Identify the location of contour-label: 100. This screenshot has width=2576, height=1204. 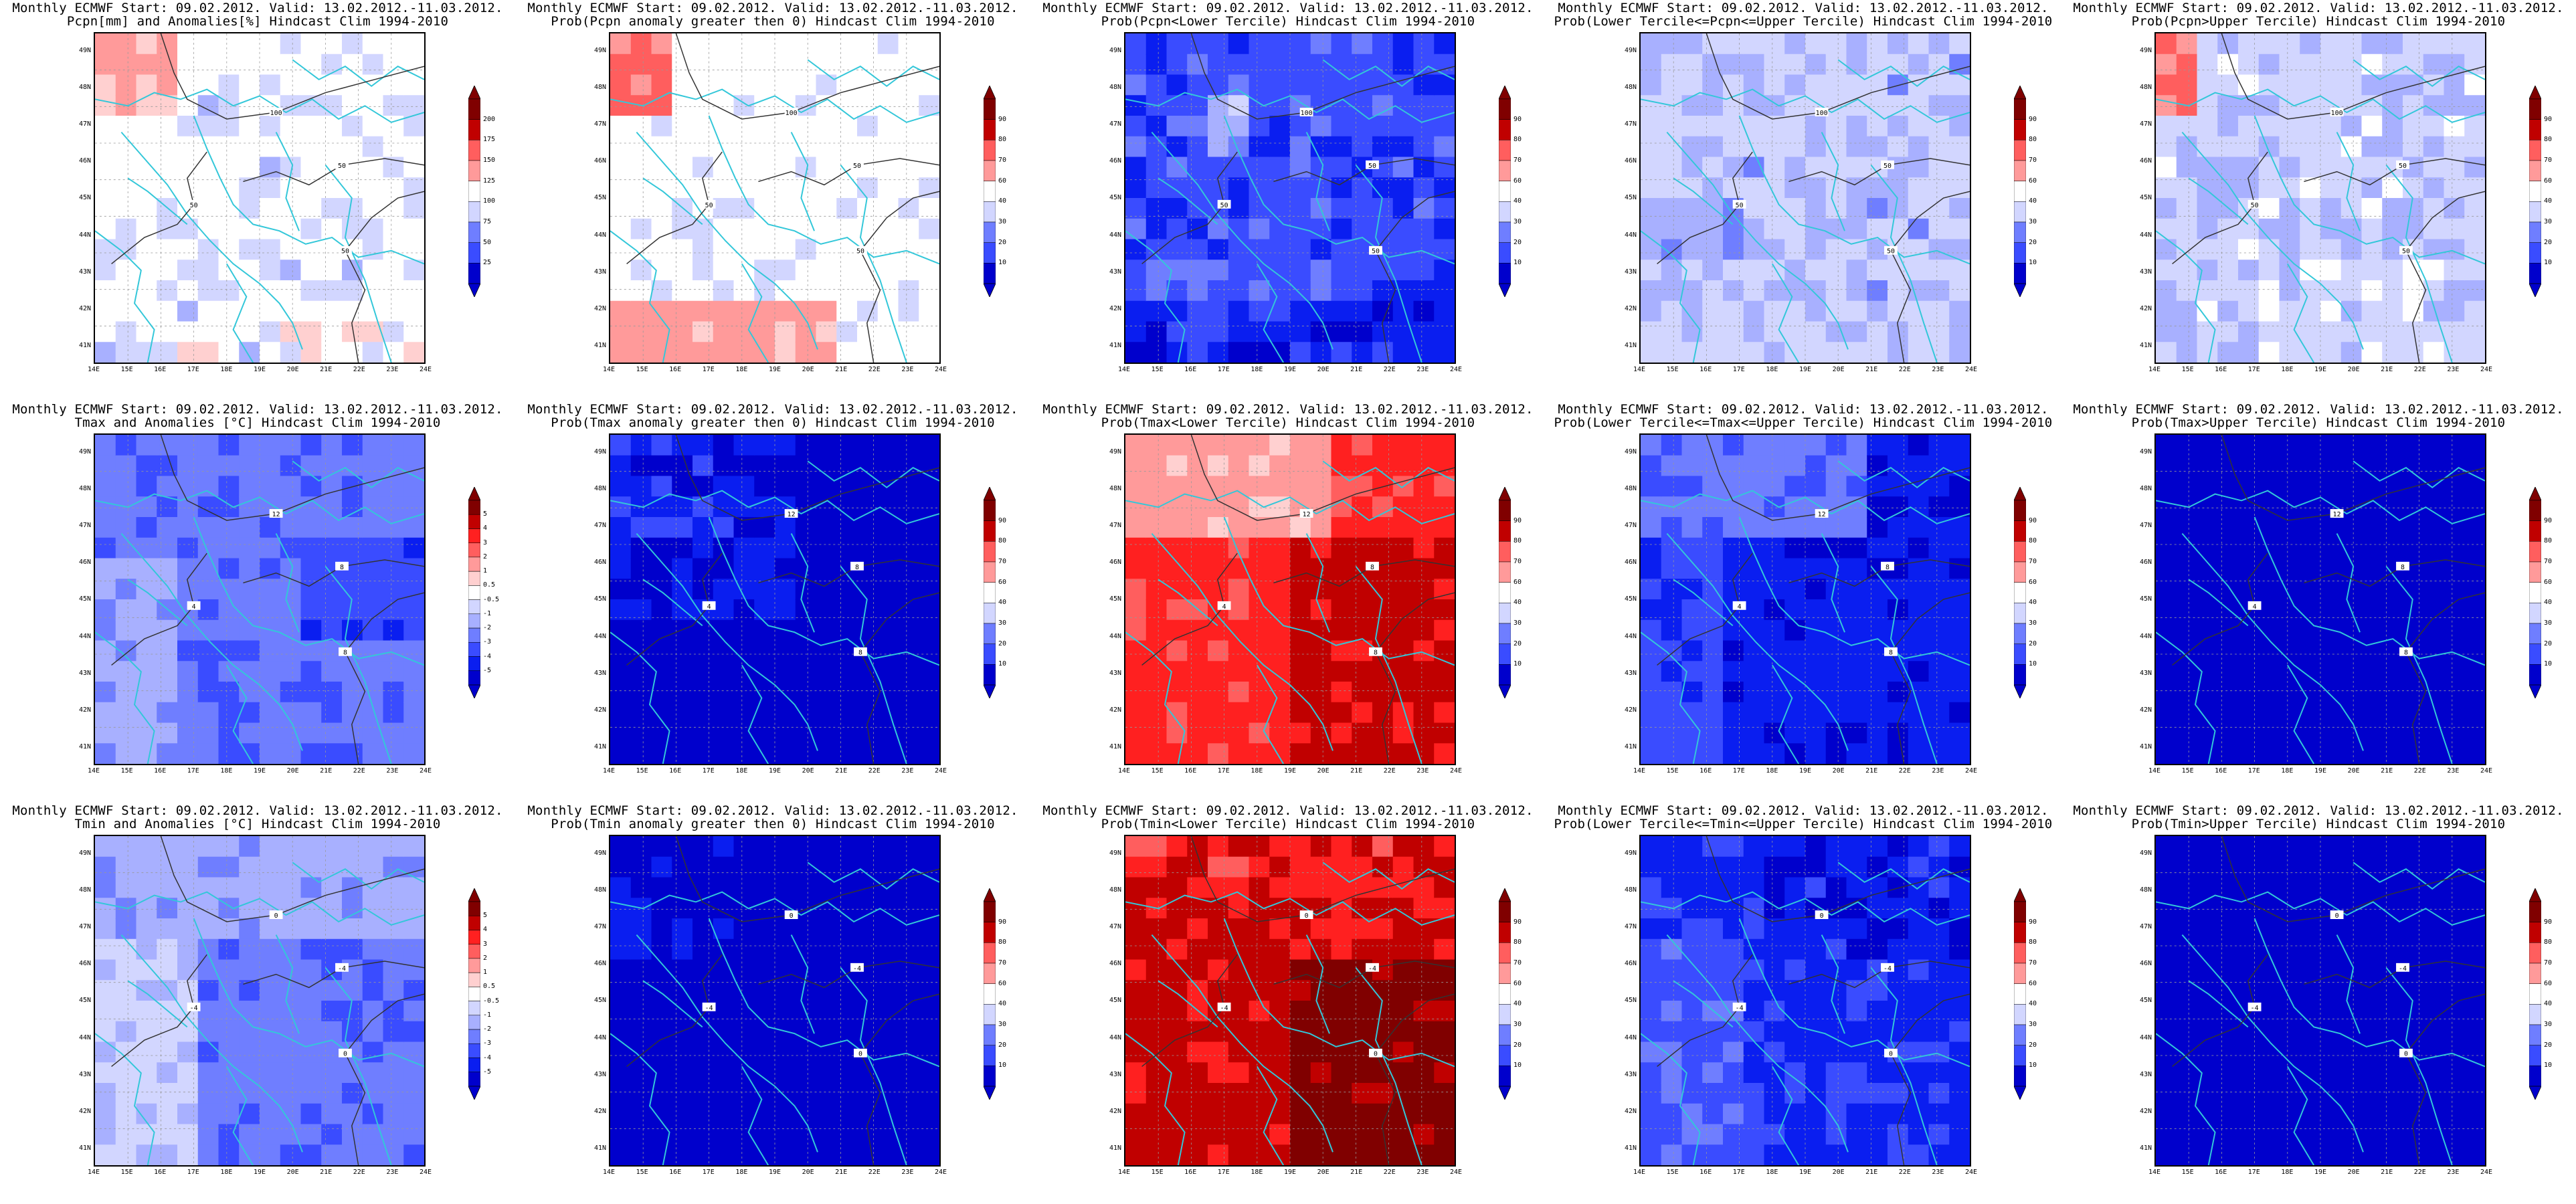
(276, 112).